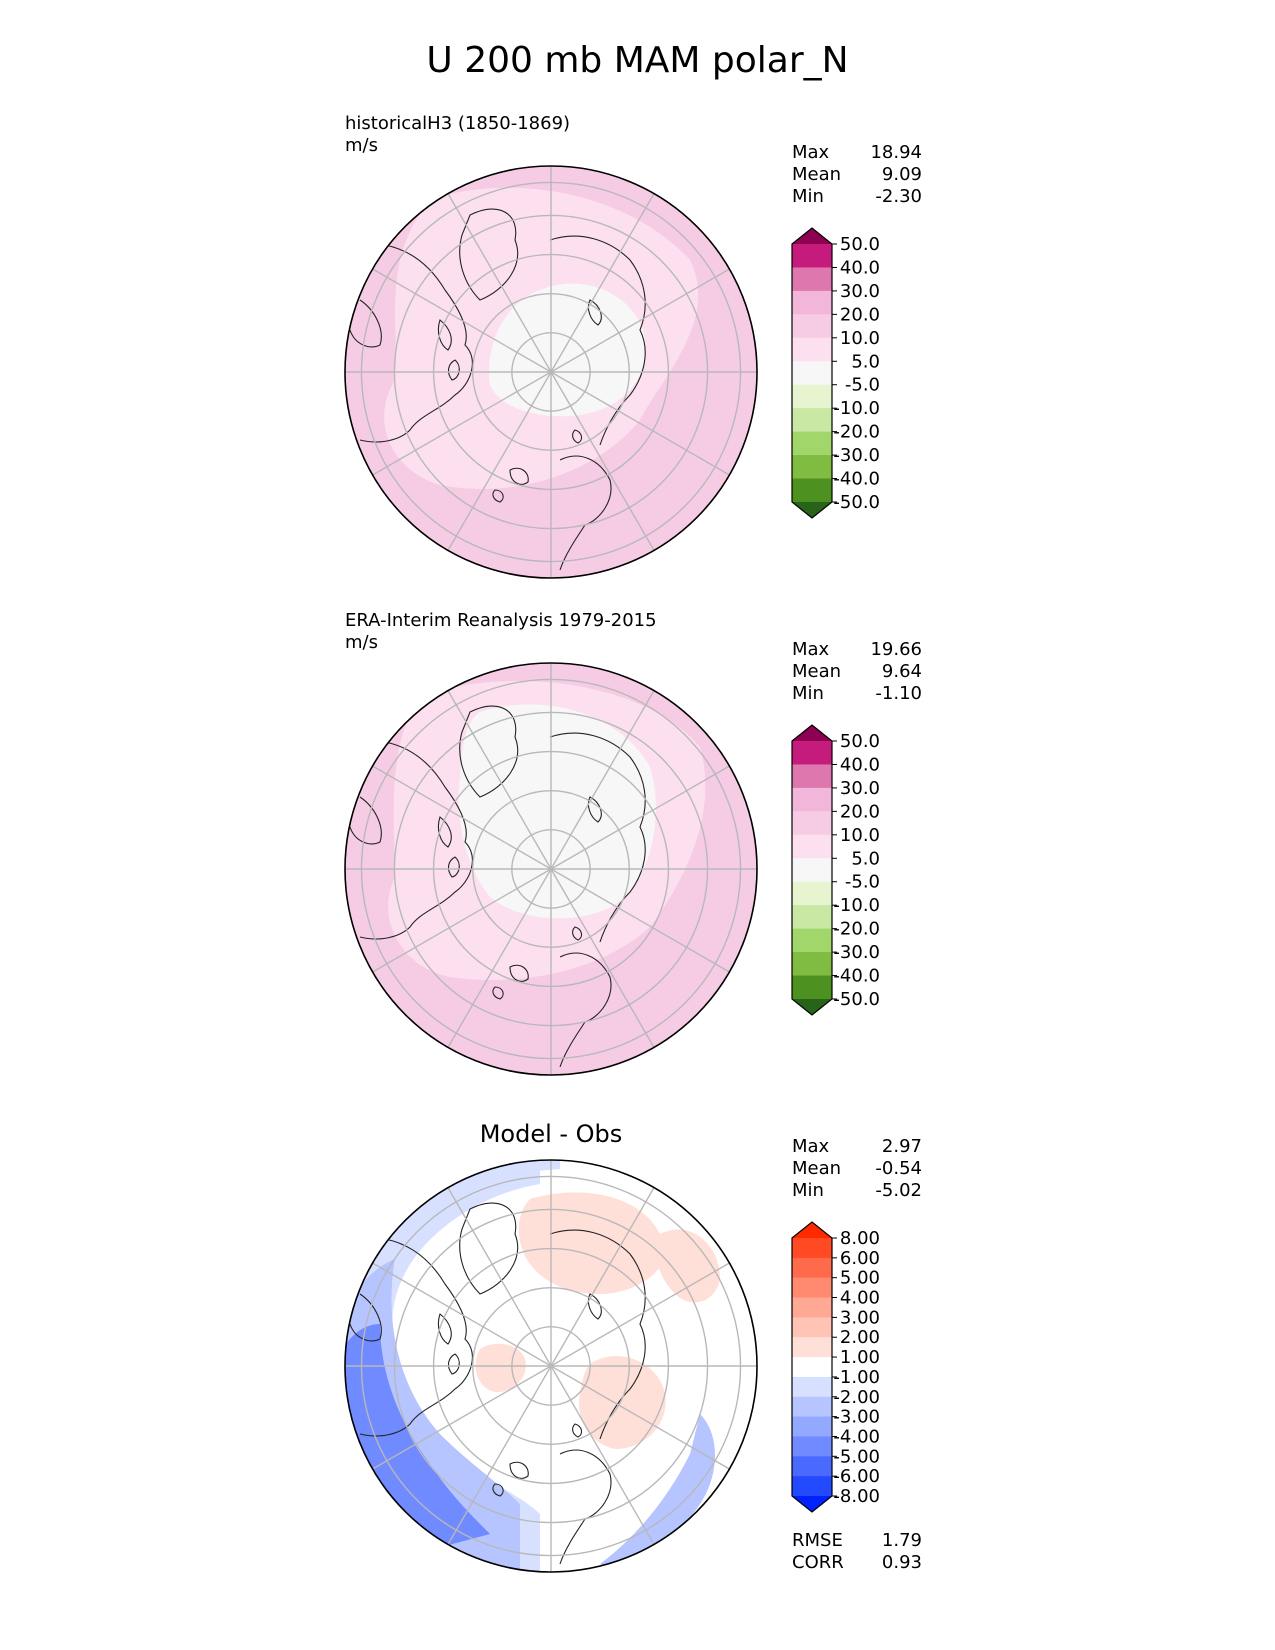 The image size is (1275, 1650). Describe the element at coordinates (898, 1190) in the screenshot. I see `stat-value: -5.02` at that location.